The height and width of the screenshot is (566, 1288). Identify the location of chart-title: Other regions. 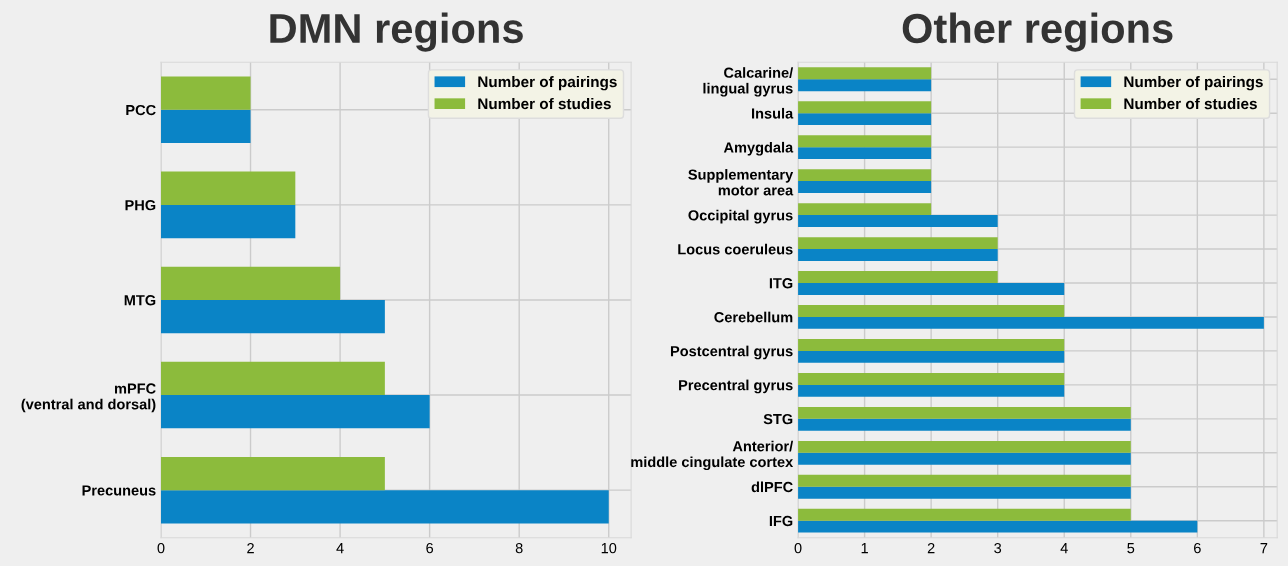
(1037, 32).